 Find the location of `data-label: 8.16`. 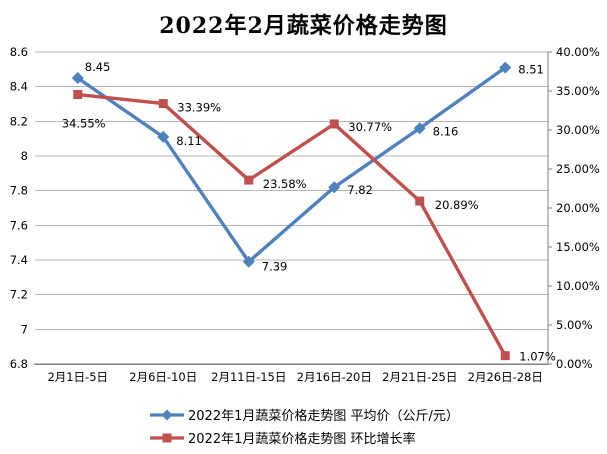

data-label: 8.16 is located at coordinates (446, 131).